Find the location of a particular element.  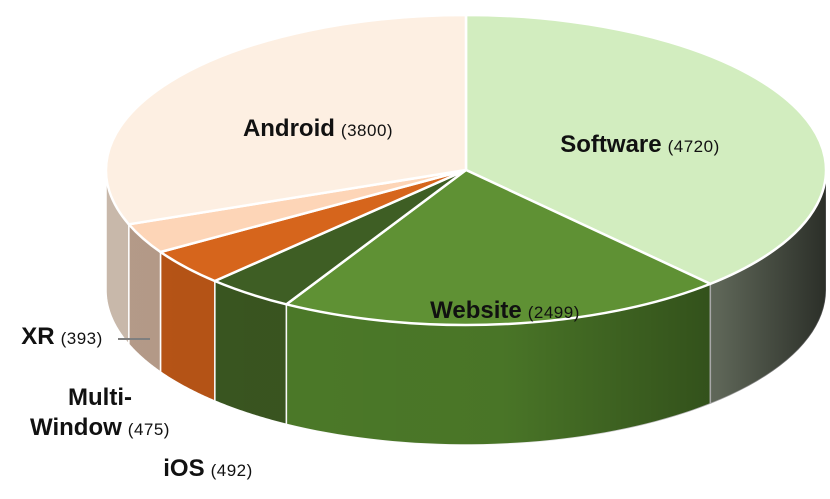

pie-label-xr: XR (393) is located at coordinates (62, 336).